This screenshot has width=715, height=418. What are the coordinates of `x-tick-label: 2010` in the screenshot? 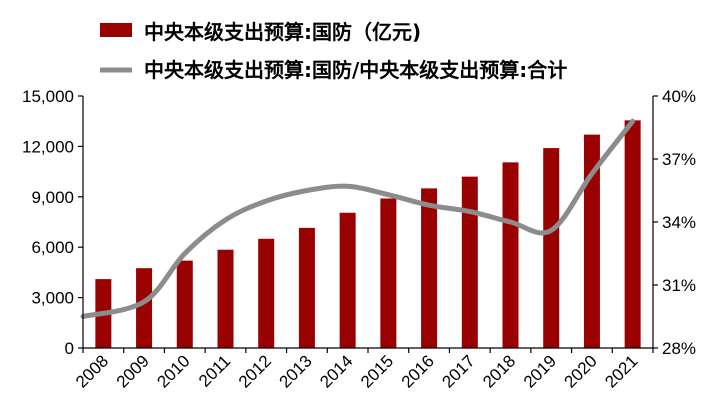 It's located at (173, 371).